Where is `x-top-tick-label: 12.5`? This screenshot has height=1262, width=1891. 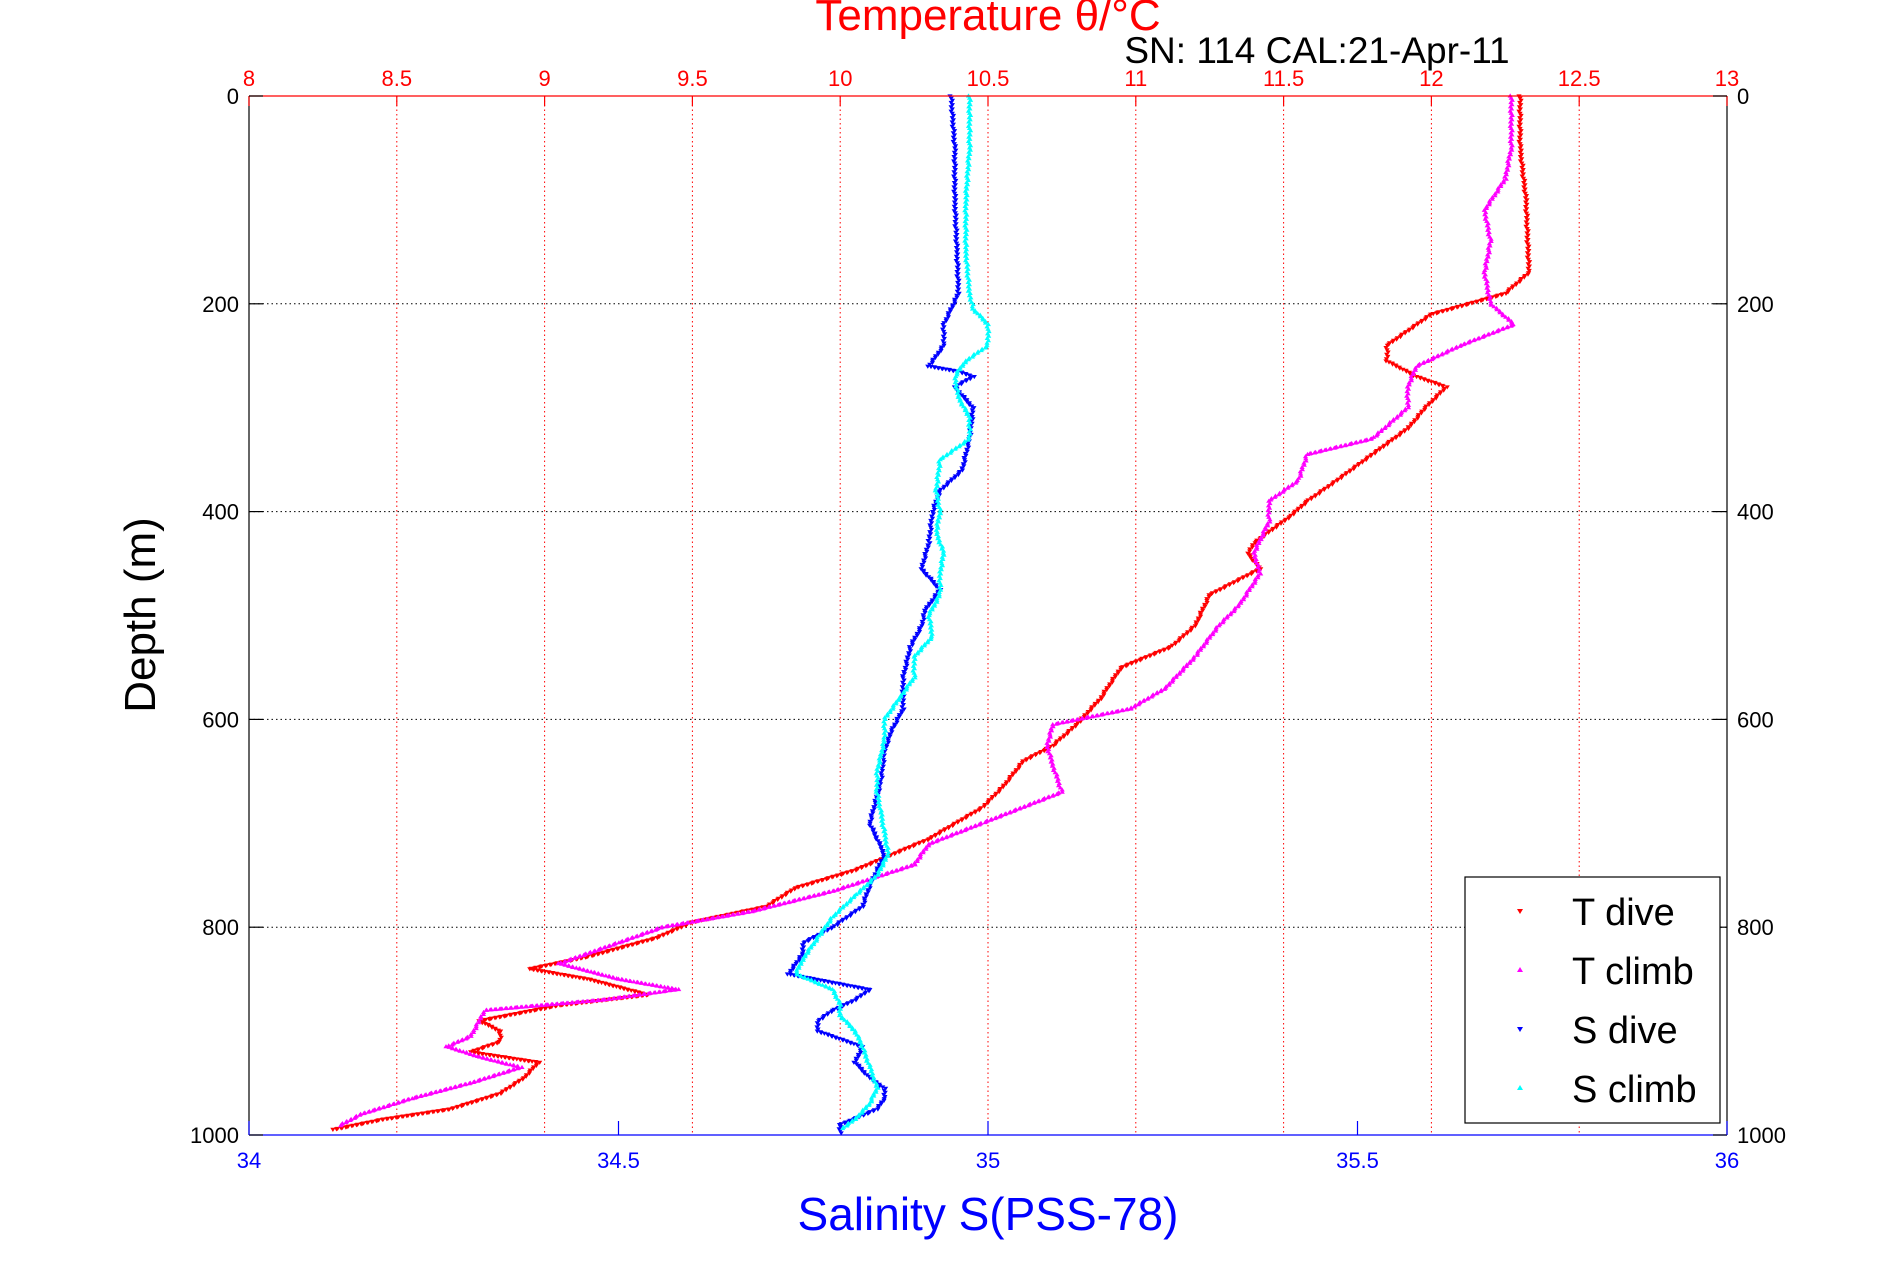
x-top-tick-label: 12.5 is located at coordinates (1579, 78).